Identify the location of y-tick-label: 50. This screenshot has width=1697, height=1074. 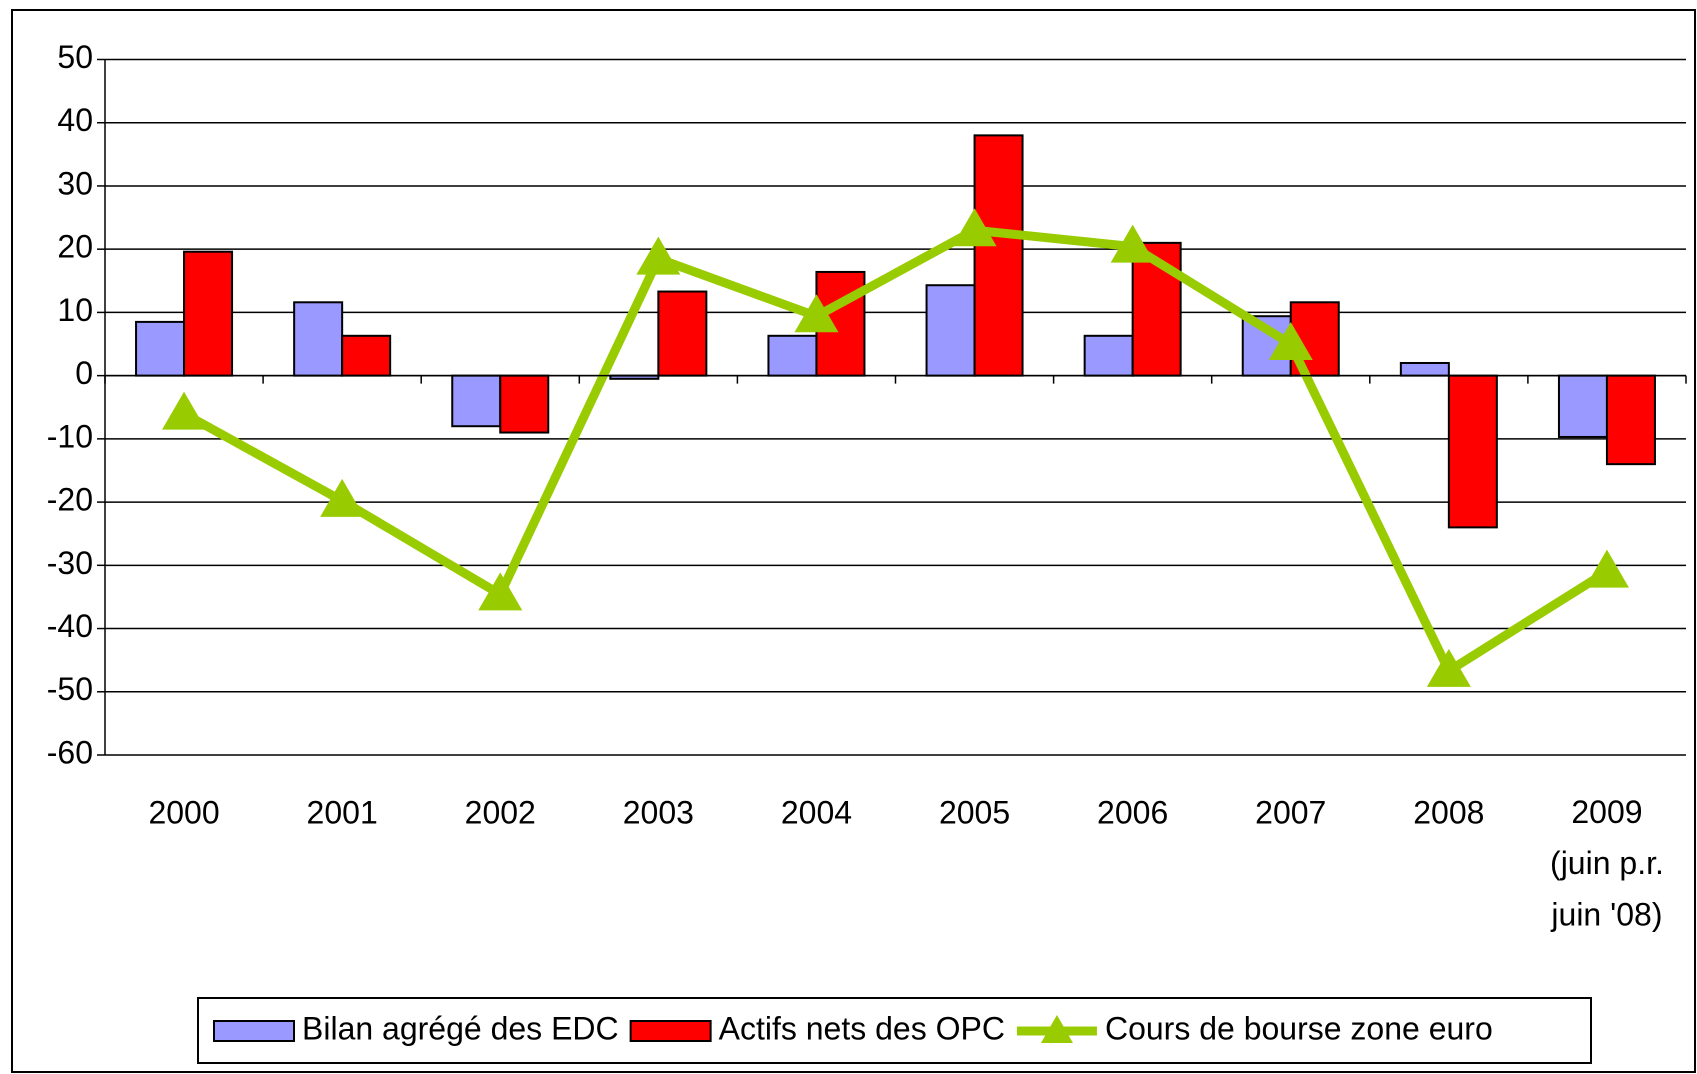
(75, 57).